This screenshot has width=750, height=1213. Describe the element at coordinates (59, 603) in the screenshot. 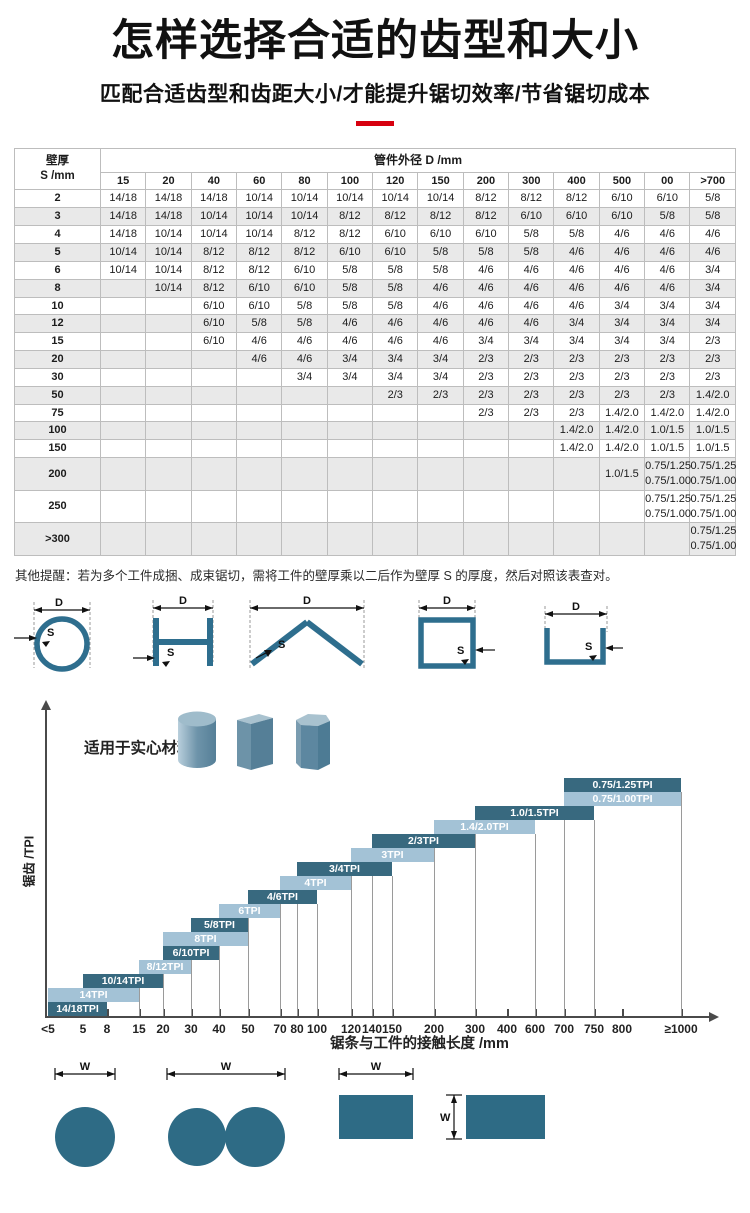

I see `dim-d-label: D` at that location.